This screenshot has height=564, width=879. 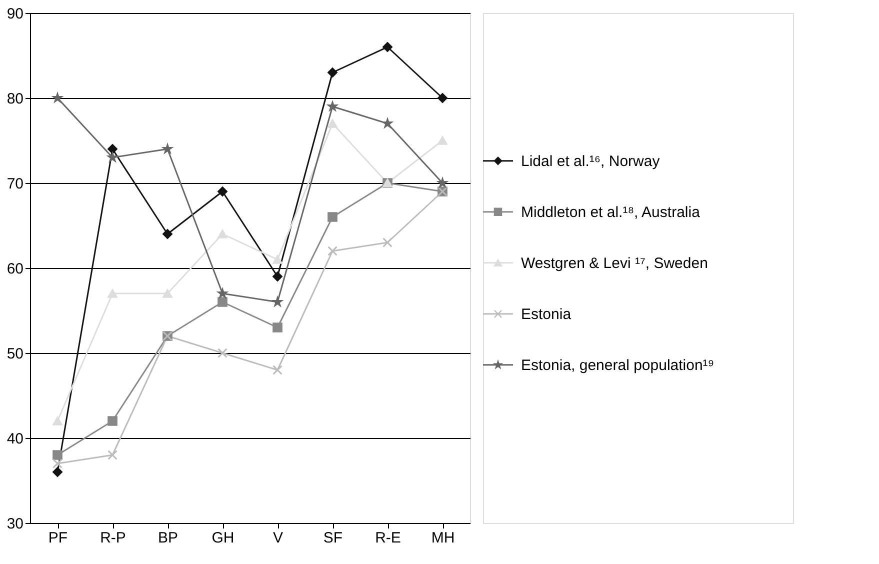 What do you see at coordinates (15, 524) in the screenshot?
I see `y-tick-label: 30` at bounding box center [15, 524].